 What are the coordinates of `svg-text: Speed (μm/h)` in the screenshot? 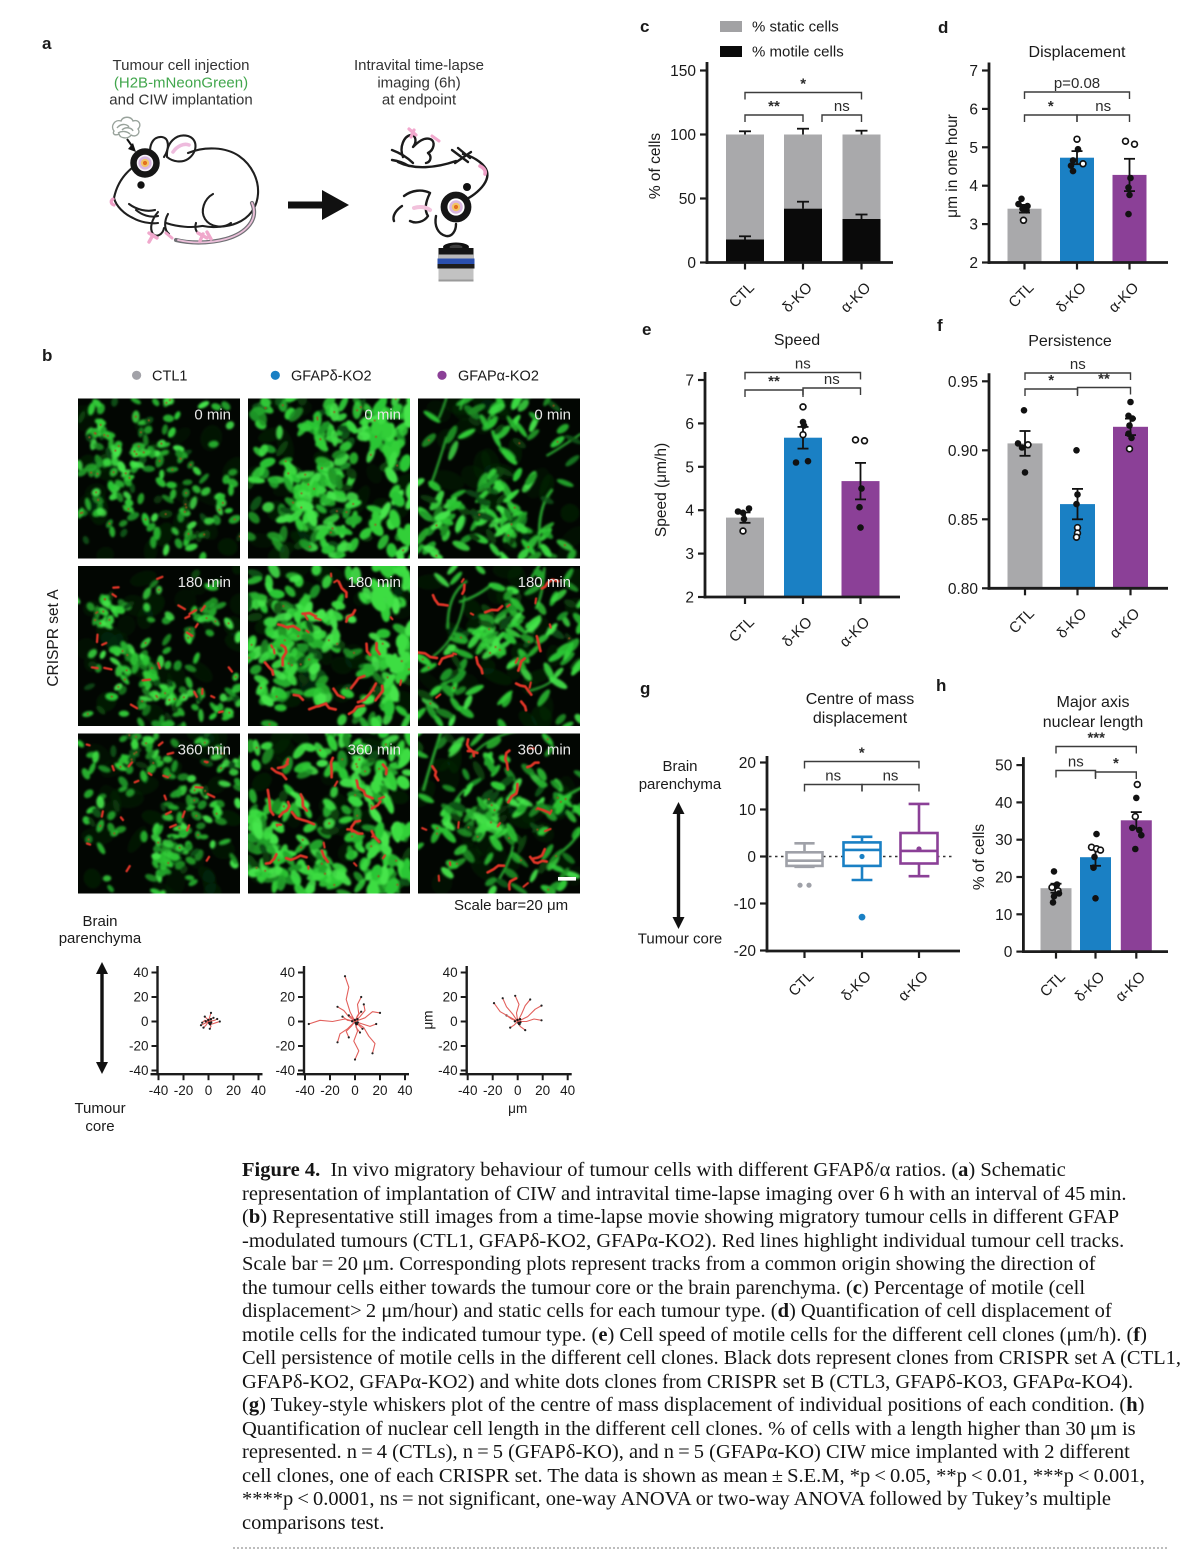 It's located at (661, 490).